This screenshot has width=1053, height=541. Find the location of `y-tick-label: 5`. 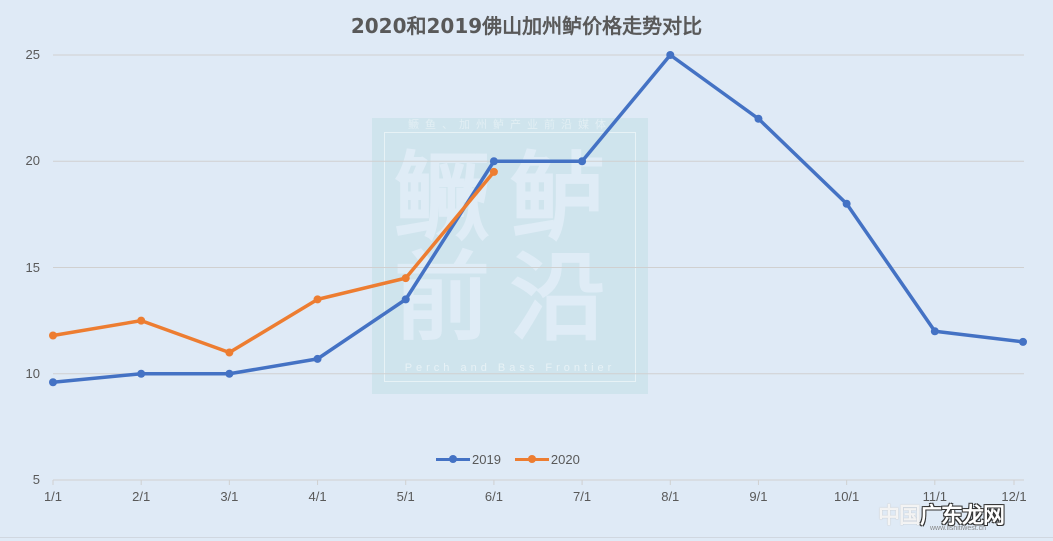

y-tick-label: 5 is located at coordinates (36, 479).